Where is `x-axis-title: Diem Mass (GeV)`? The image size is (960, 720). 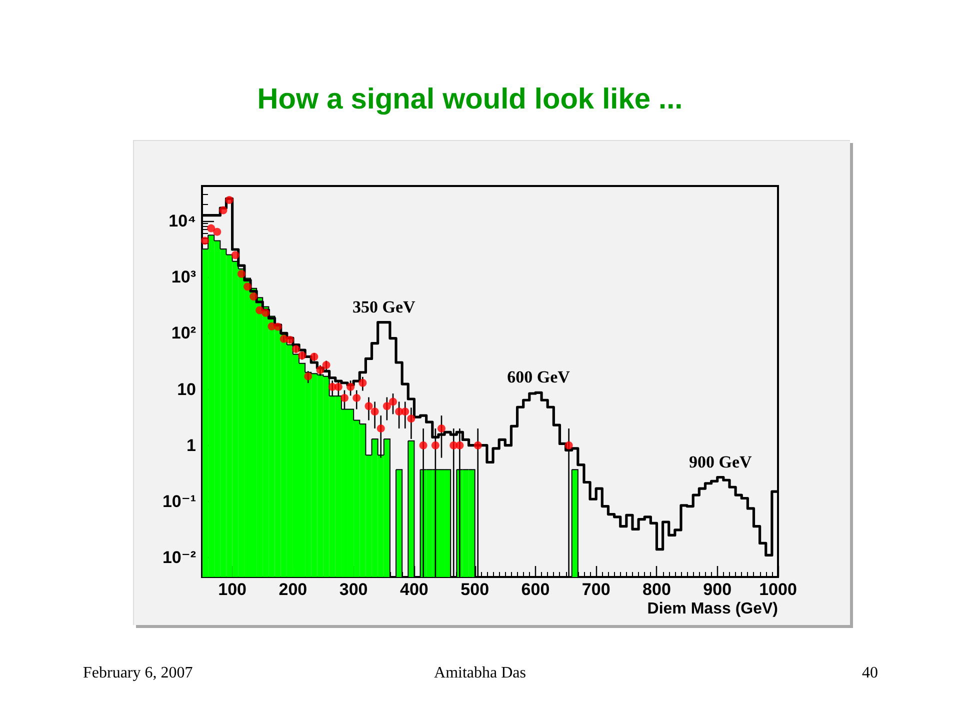
x-axis-title: Diem Mass (GeV) is located at coordinates (712, 609).